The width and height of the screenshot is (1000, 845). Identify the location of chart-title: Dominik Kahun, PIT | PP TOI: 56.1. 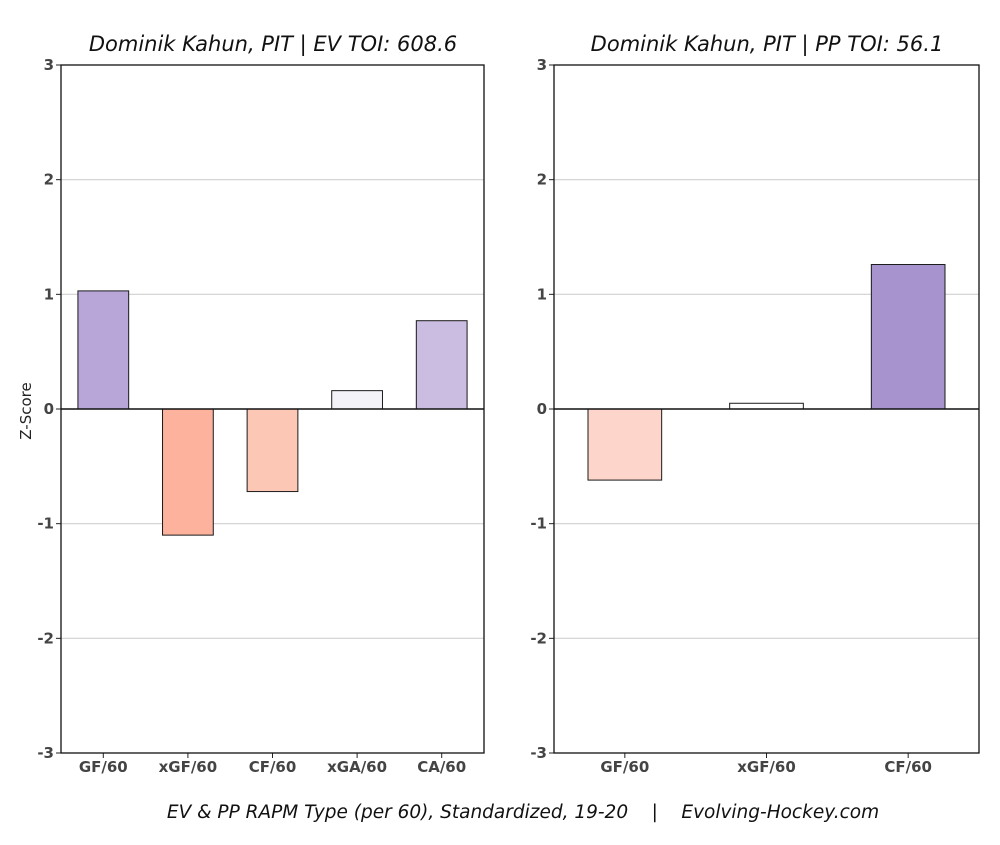
(767, 44).